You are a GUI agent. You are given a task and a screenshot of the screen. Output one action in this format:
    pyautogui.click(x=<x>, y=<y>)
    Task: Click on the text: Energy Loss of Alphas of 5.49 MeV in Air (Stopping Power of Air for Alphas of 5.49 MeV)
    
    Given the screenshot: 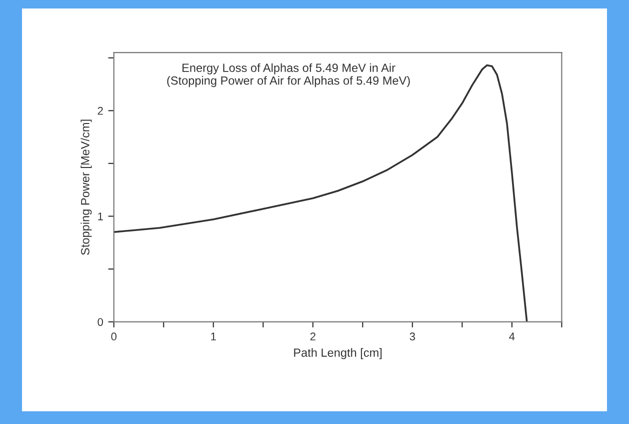 What is the action you would take?
    pyautogui.click(x=288, y=75)
    